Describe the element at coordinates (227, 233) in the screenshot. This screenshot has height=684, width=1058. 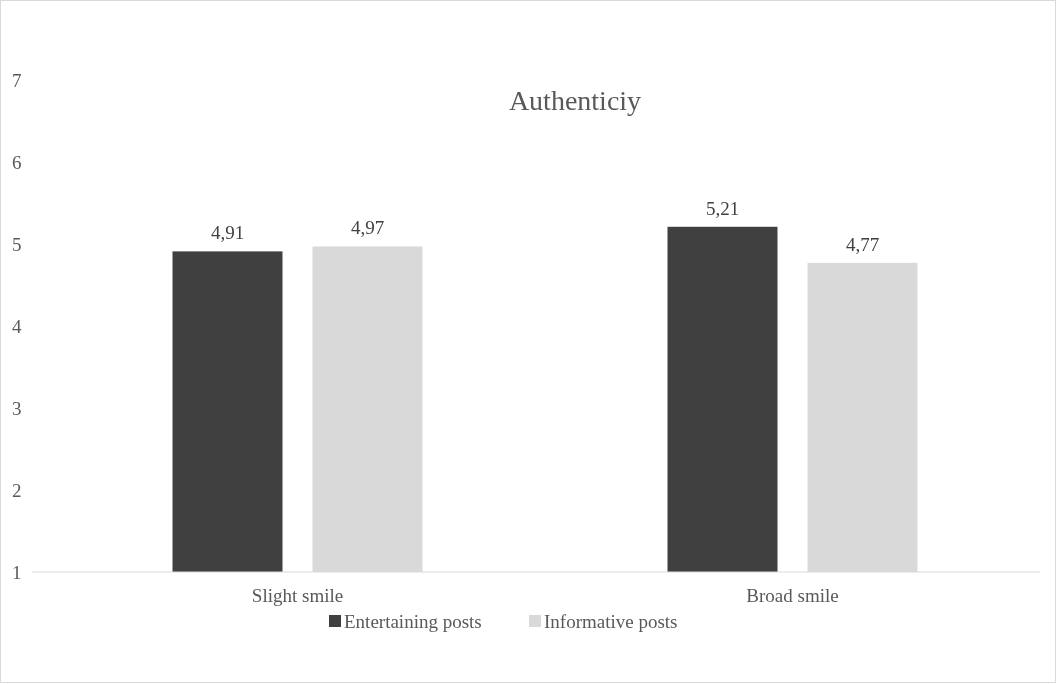
I see `data-label: 4,91` at that location.